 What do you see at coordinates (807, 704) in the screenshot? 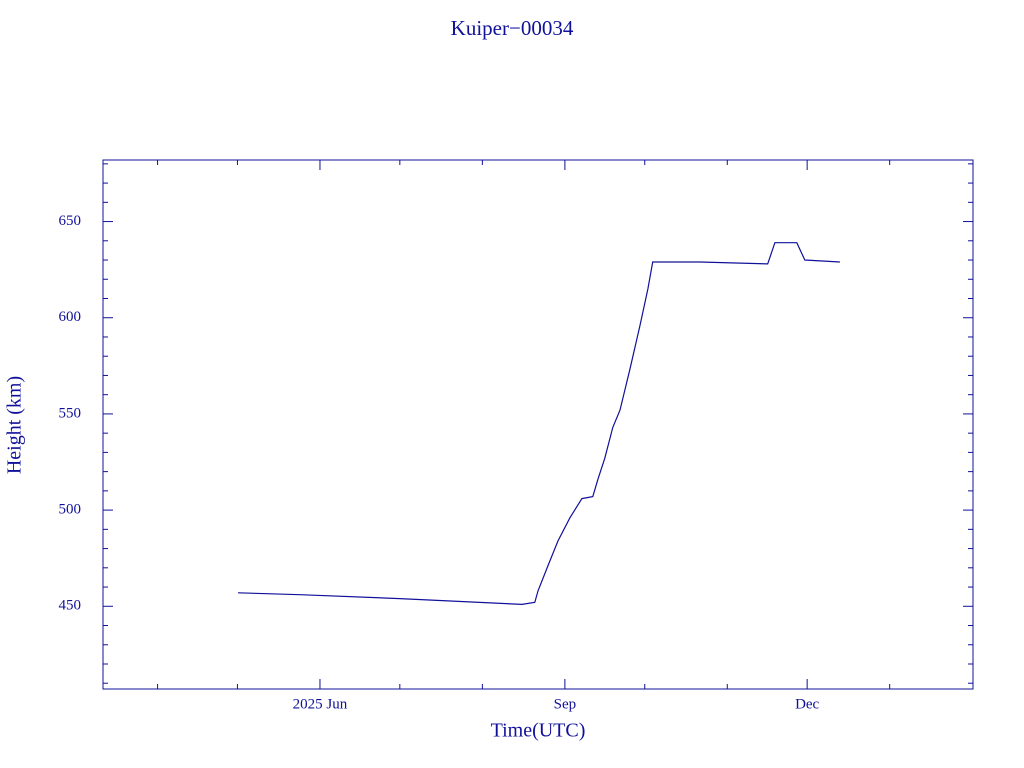
I see `x-tick-label: Dec` at bounding box center [807, 704].